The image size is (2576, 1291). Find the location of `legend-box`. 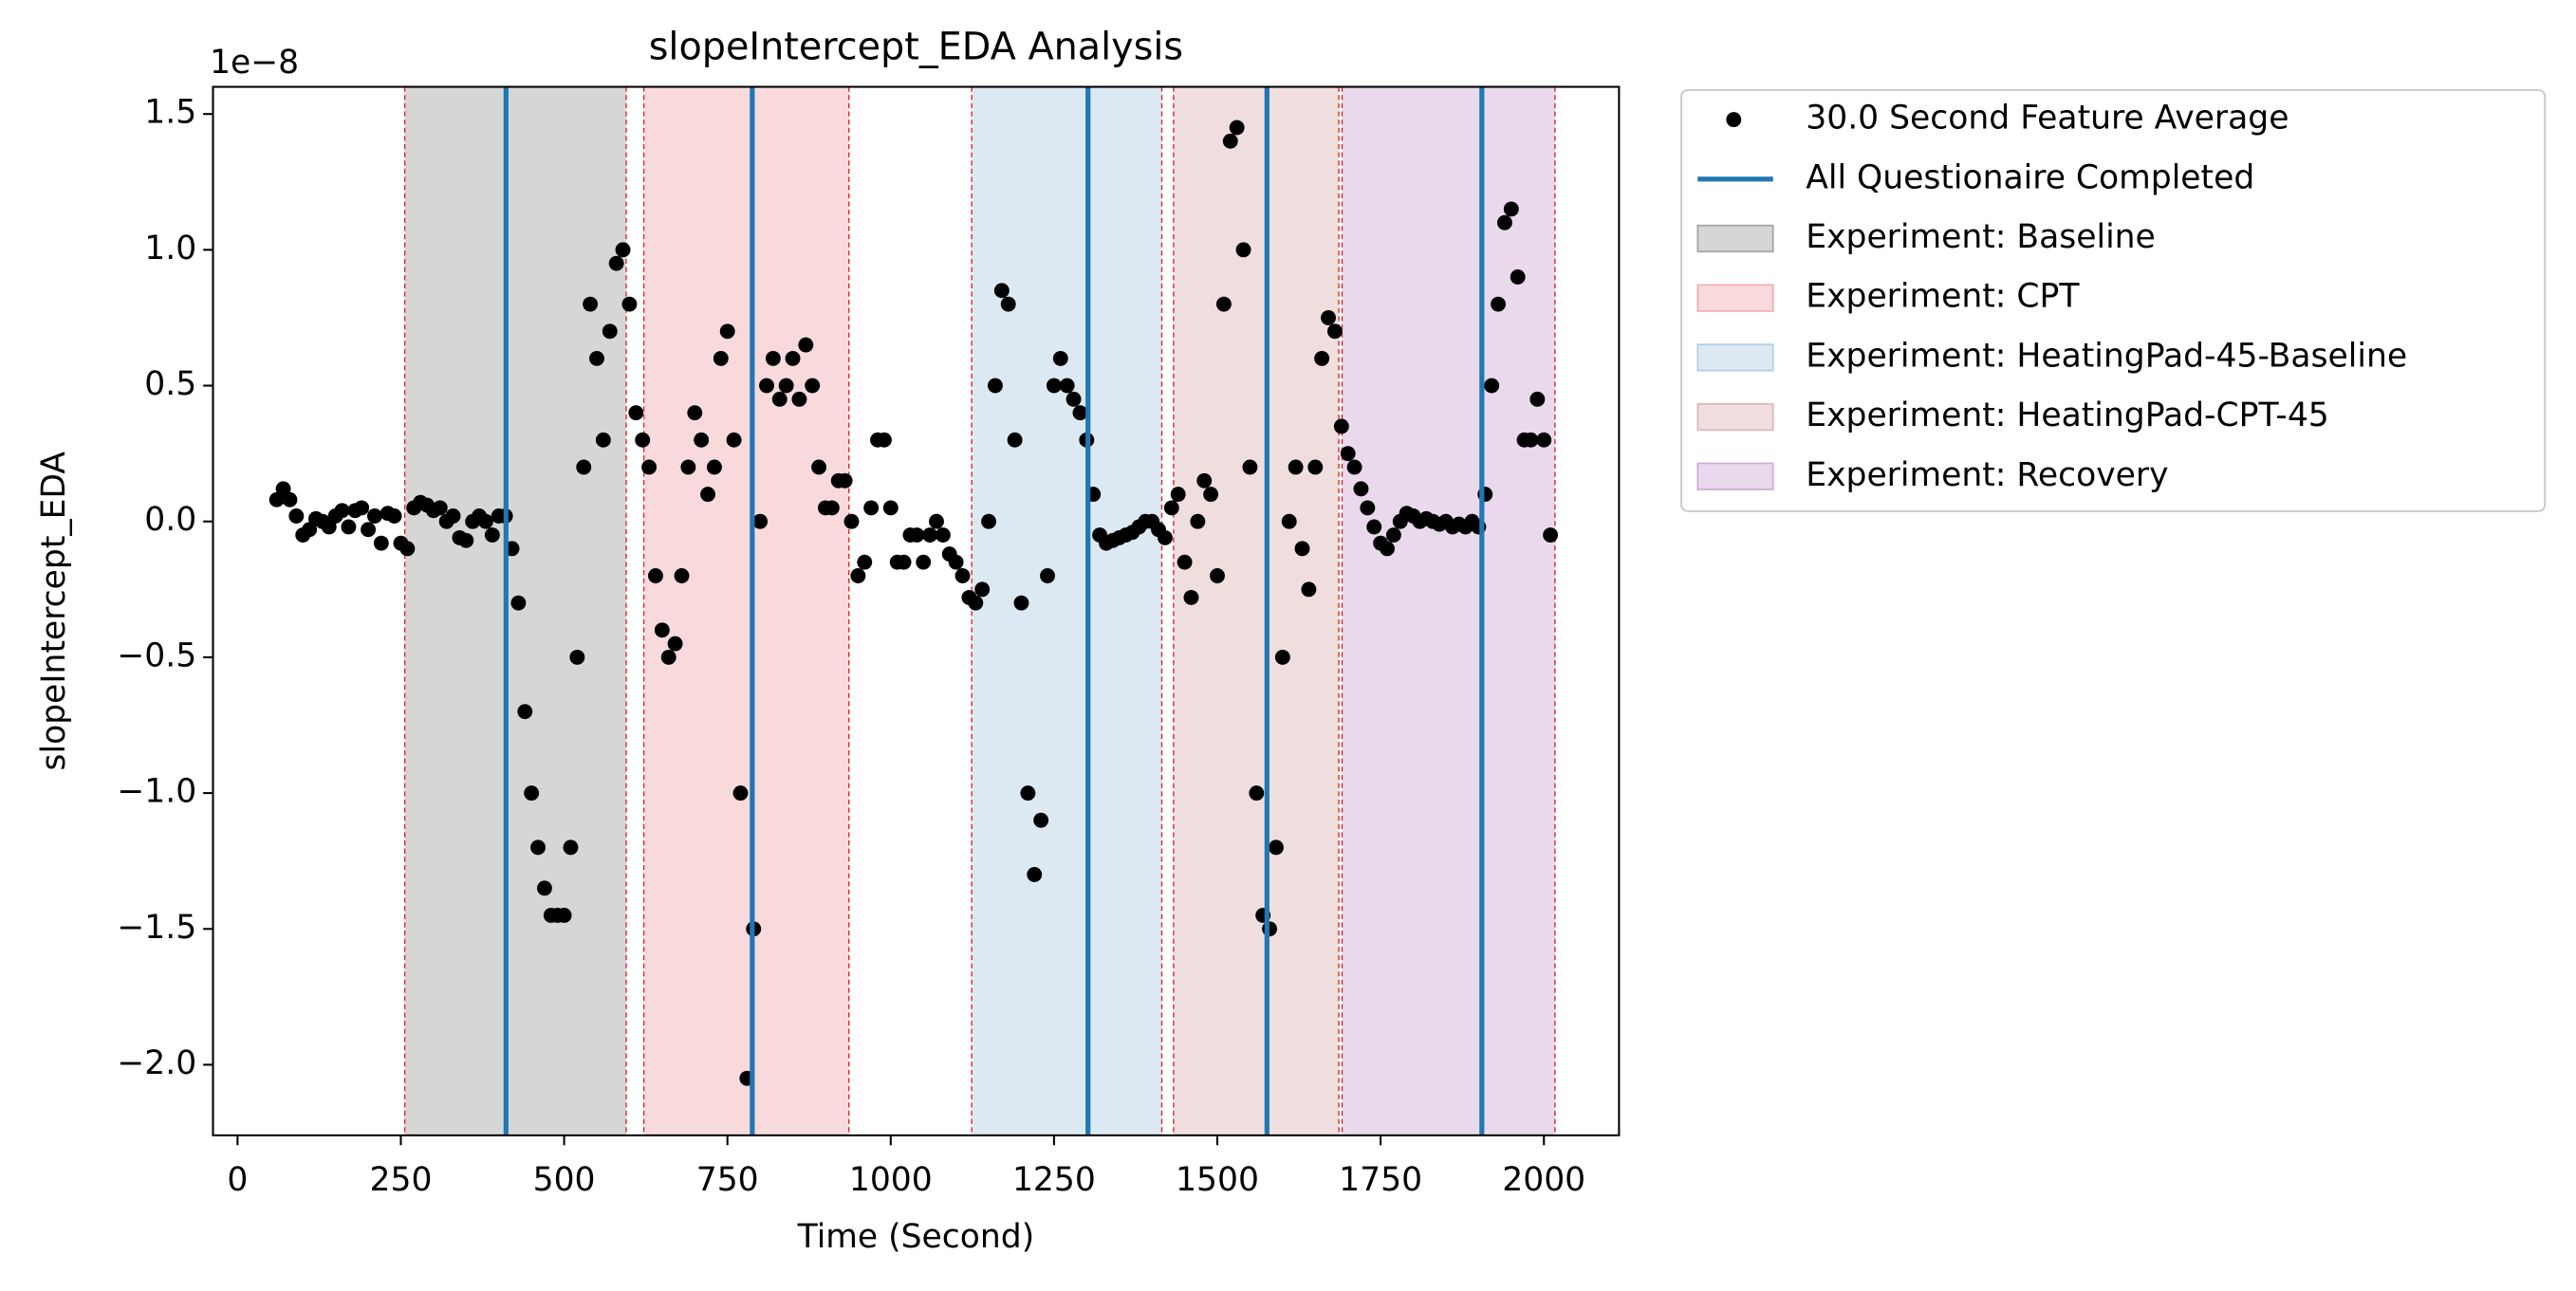

legend-box is located at coordinates (2113, 300).